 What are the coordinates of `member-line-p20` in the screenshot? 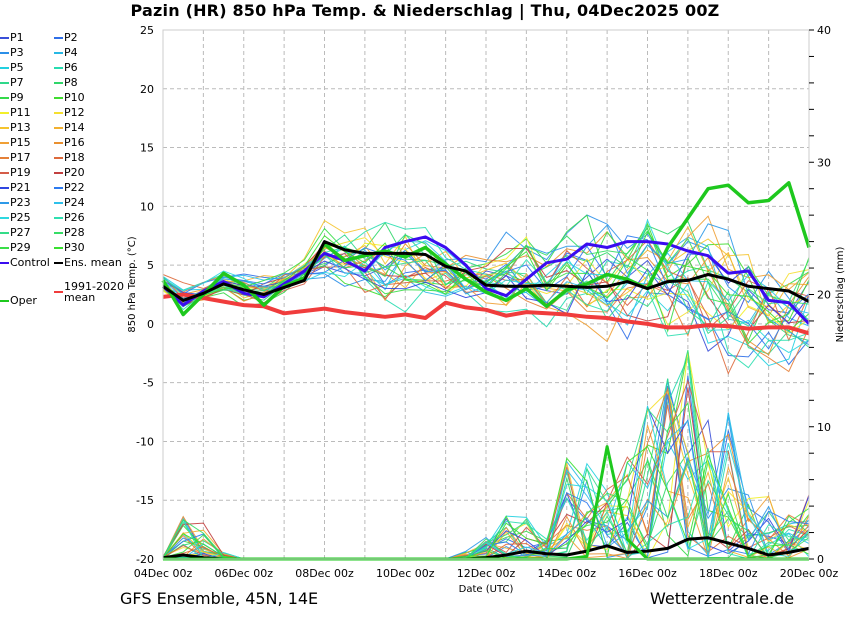 It's located at (486, 287).